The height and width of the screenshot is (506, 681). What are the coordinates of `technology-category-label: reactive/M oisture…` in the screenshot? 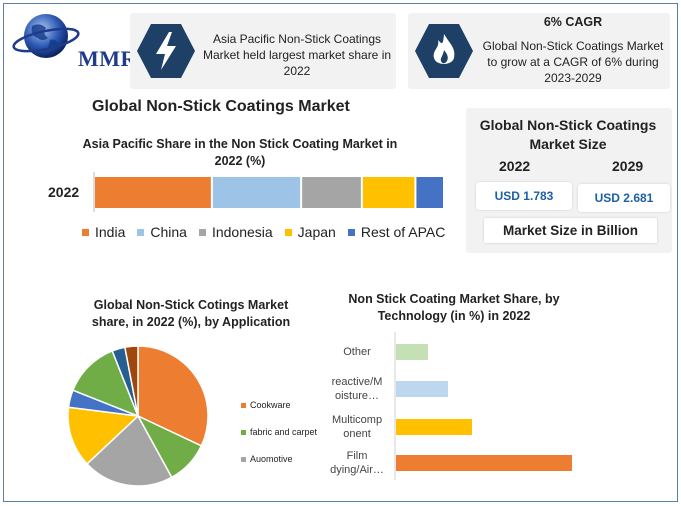 It's located at (357, 389).